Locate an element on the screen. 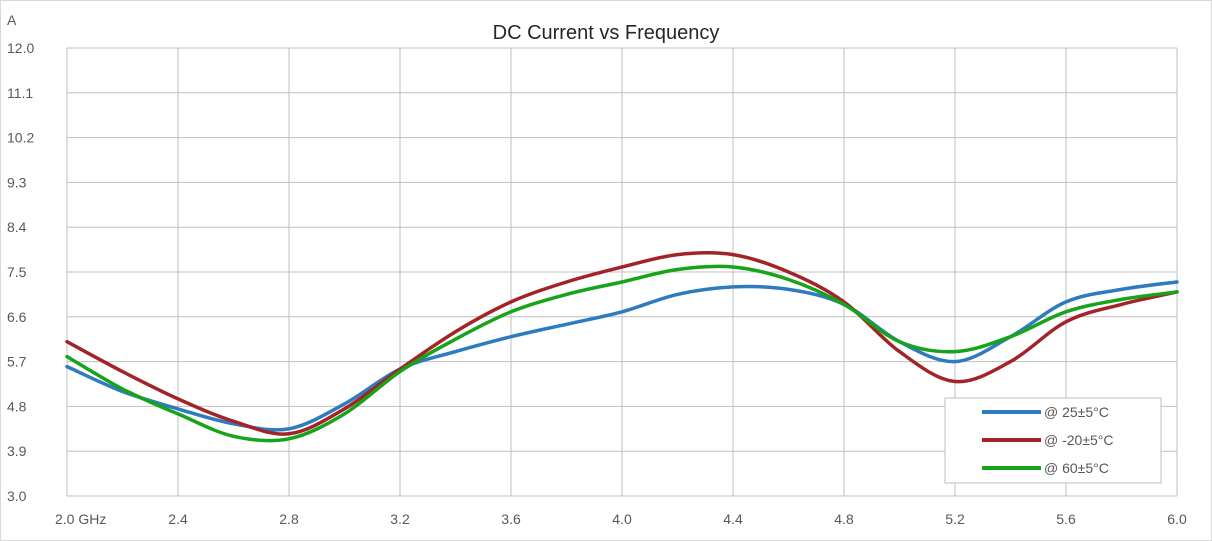 The image size is (1212, 541). x-tick-label: 6.0 is located at coordinates (1177, 519).